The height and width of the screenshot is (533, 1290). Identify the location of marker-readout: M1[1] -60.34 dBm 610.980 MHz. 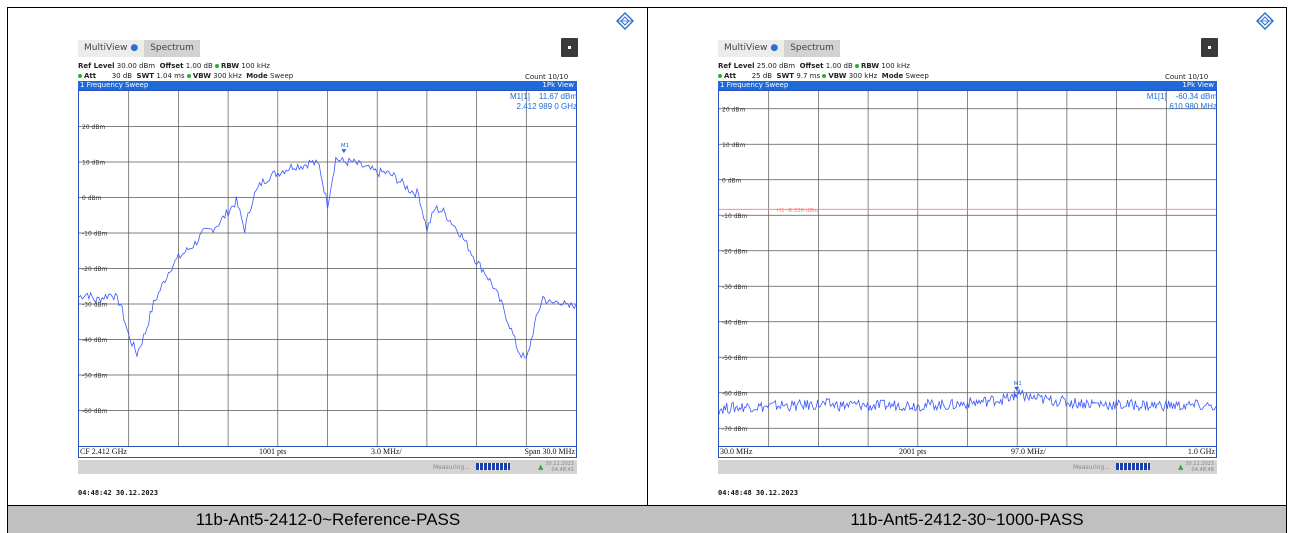
(1182, 102).